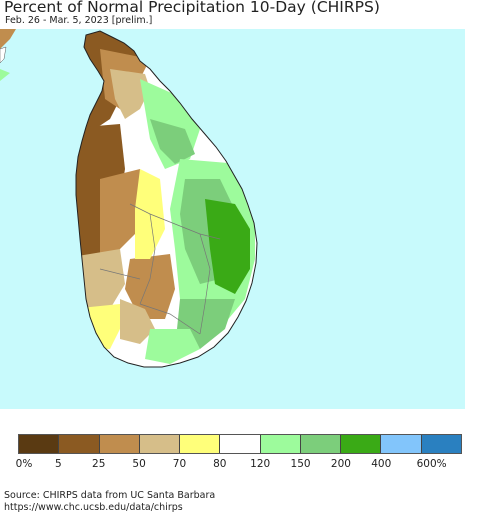 This screenshot has width=480, height=515. What do you see at coordinates (58, 464) in the screenshot?
I see `legend-tick-label: 5` at bounding box center [58, 464].